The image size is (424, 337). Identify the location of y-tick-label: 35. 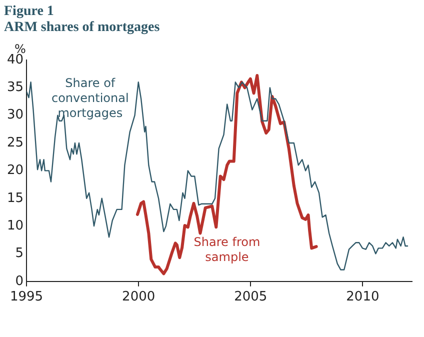
(15, 88).